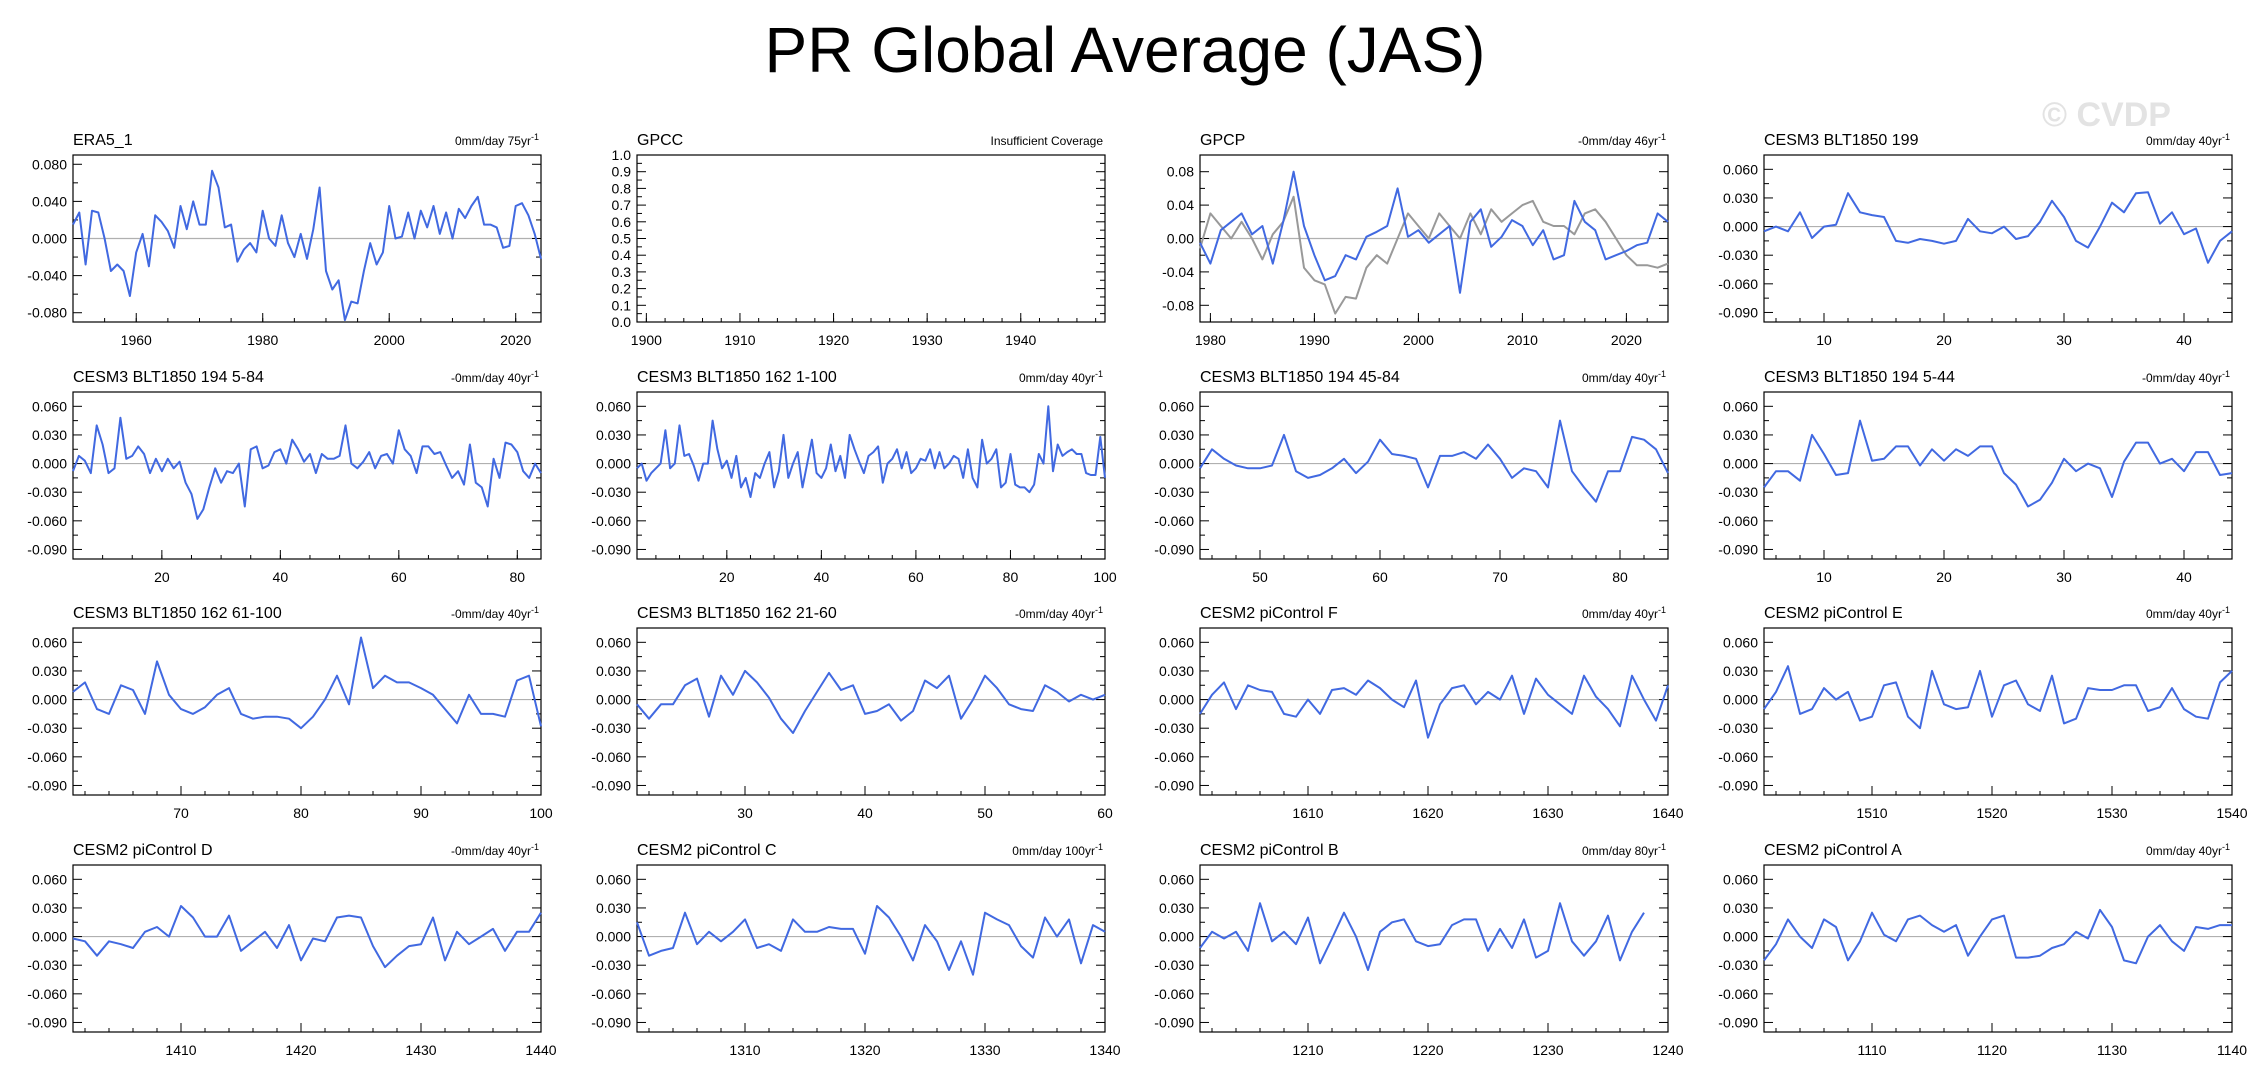 This screenshot has height=1092, width=2250. Describe the element at coordinates (622, 322) in the screenshot. I see `y-tick-label: 0.0` at that location.